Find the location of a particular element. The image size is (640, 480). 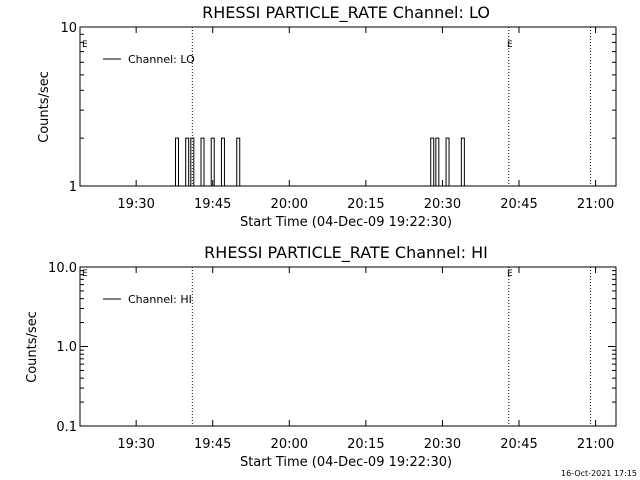

panel-hi-ytick-1: 1.0 is located at coordinates (66, 347).